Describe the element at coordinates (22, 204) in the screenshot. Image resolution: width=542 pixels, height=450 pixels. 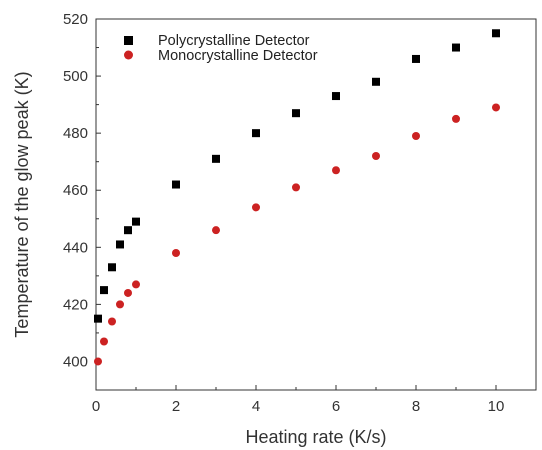
I see `y-axis-title: Temperature of the glow peak (K)` at that location.